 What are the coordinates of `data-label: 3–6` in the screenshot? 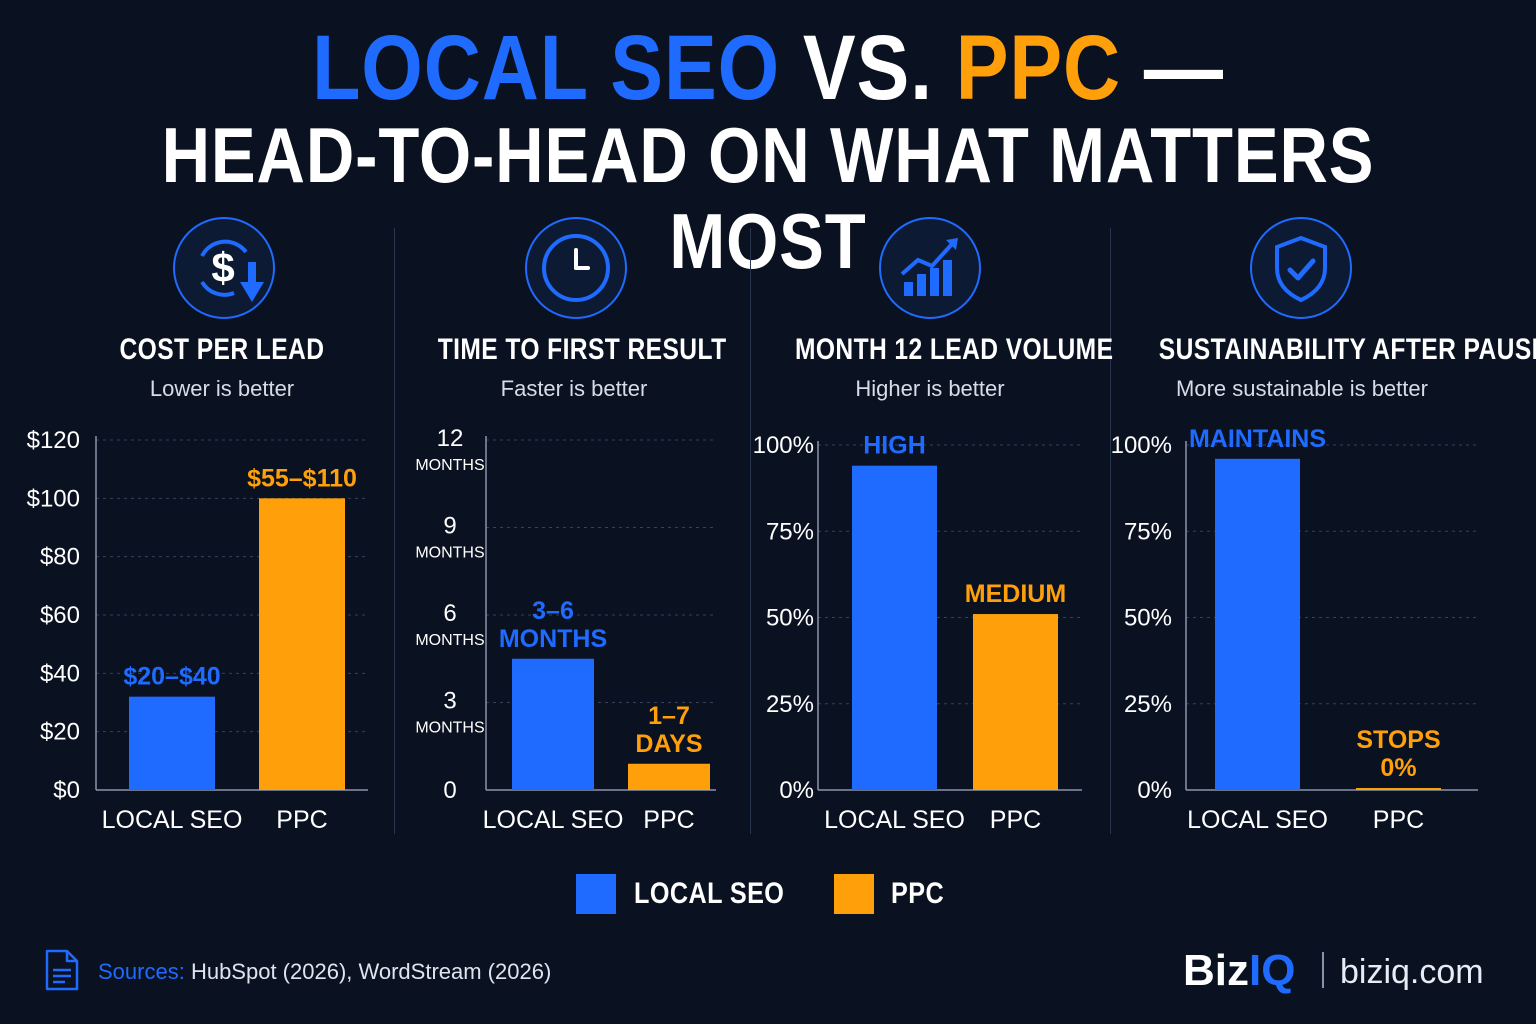 It's located at (553, 611).